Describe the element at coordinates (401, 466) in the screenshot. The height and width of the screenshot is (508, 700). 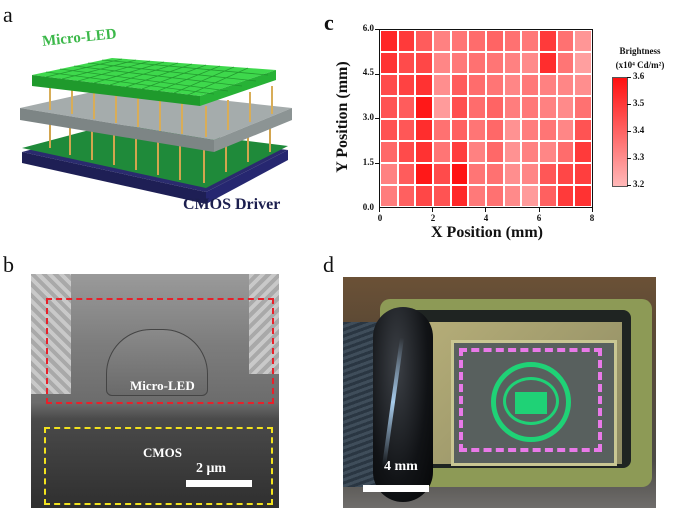
I see `scale-bar-label: 4 mm` at that location.